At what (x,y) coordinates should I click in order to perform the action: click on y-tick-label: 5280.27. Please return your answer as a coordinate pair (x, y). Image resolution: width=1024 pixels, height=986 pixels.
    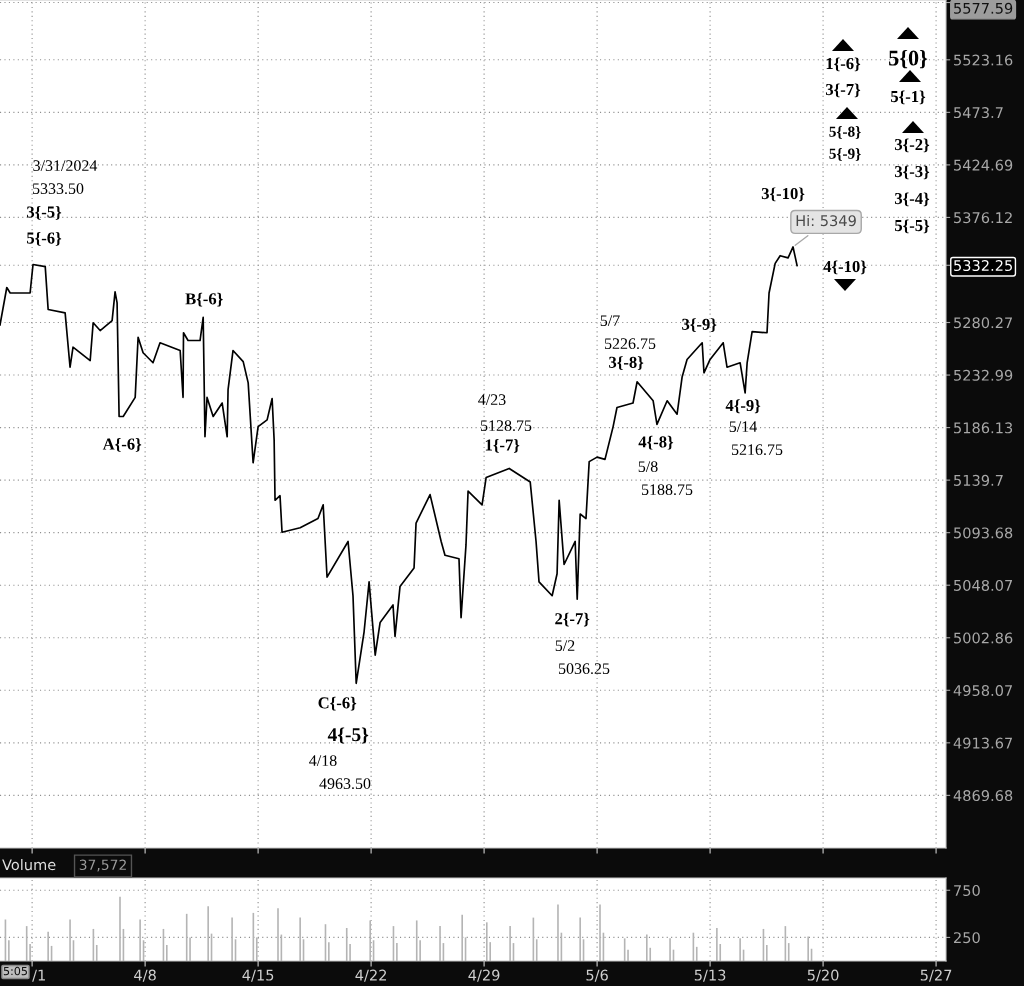
    Looking at the image, I should click on (983, 323).